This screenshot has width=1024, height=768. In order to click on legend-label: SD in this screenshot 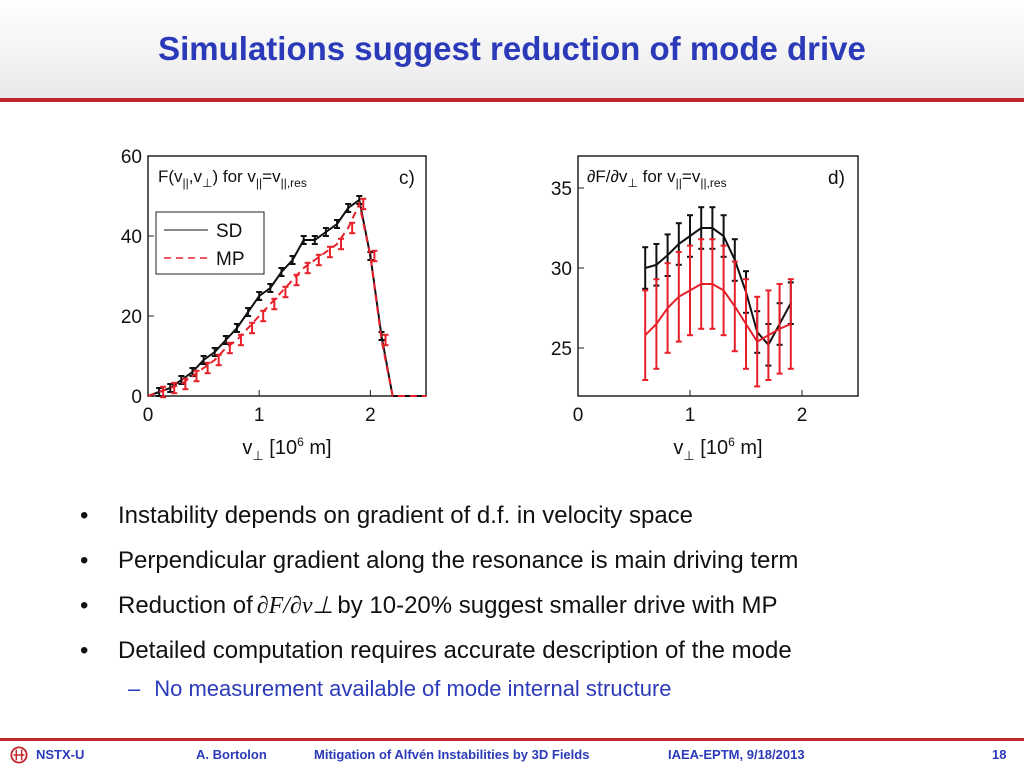, I will do `click(229, 231)`.